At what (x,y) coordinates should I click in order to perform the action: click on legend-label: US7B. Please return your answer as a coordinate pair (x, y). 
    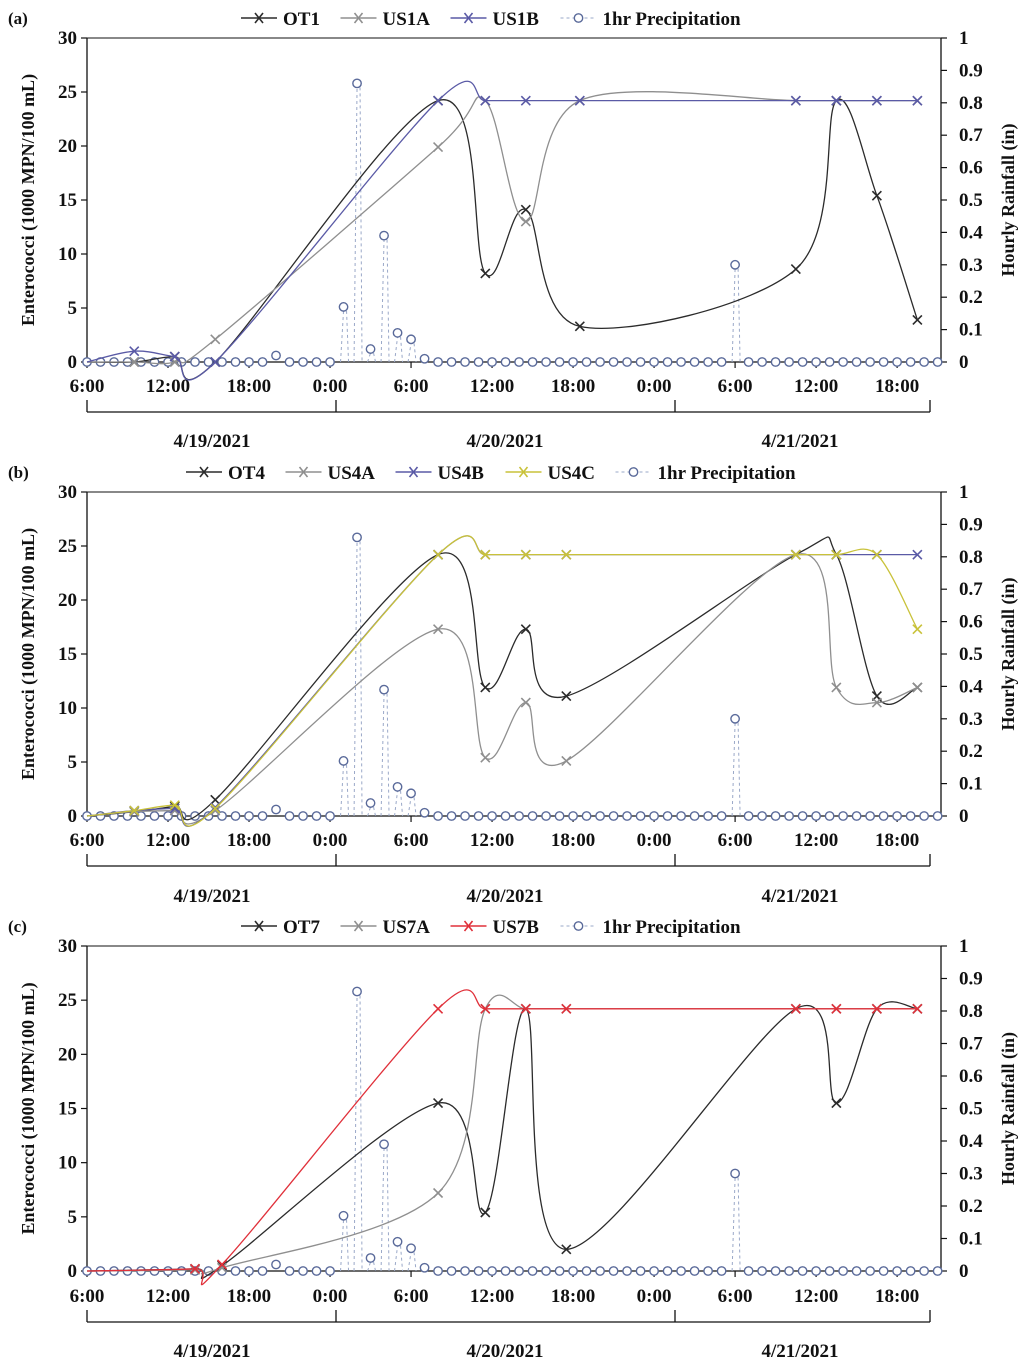
    Looking at the image, I should click on (516, 927).